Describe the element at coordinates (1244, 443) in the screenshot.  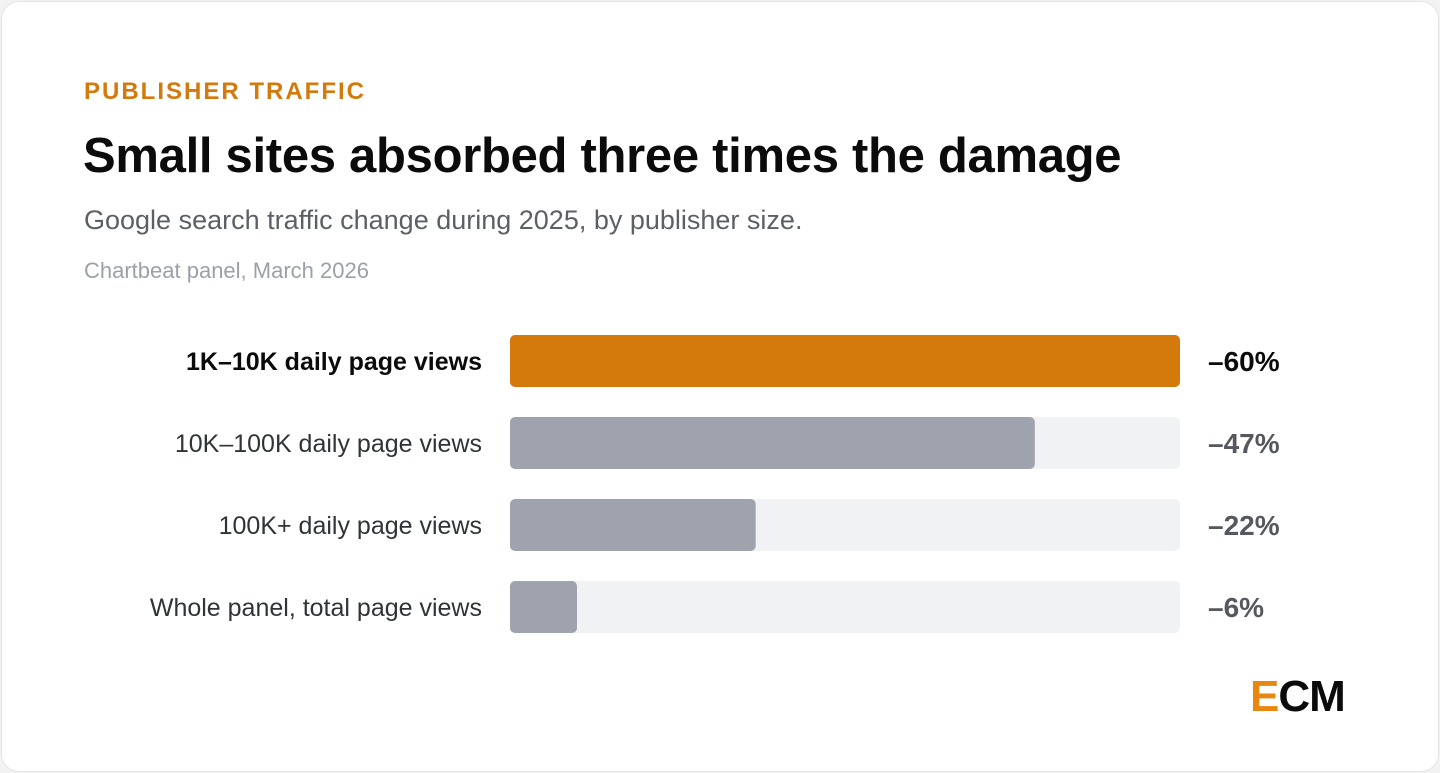
I see `bar-value-label: –47%` at that location.